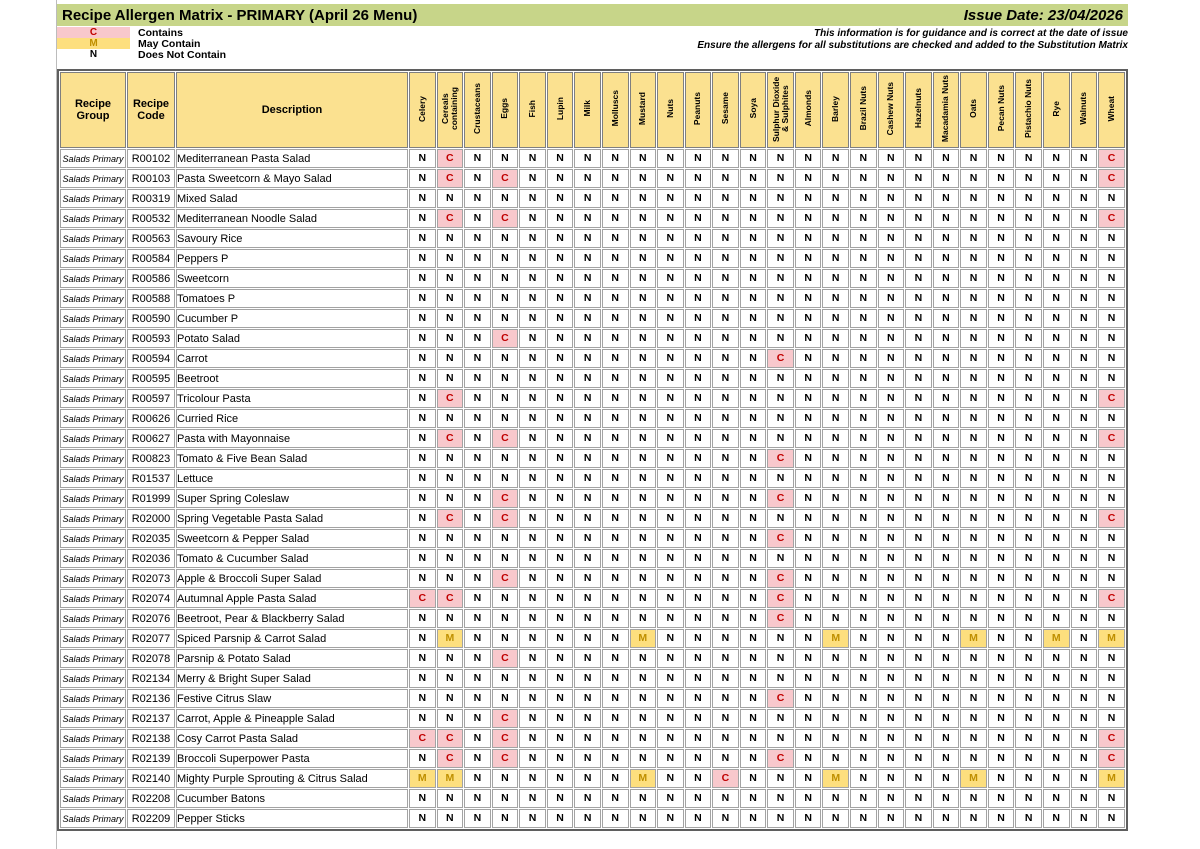 This screenshot has width=1200, height=849. I want to click on allergen-column-header-nuts: Nuts, so click(670, 110).